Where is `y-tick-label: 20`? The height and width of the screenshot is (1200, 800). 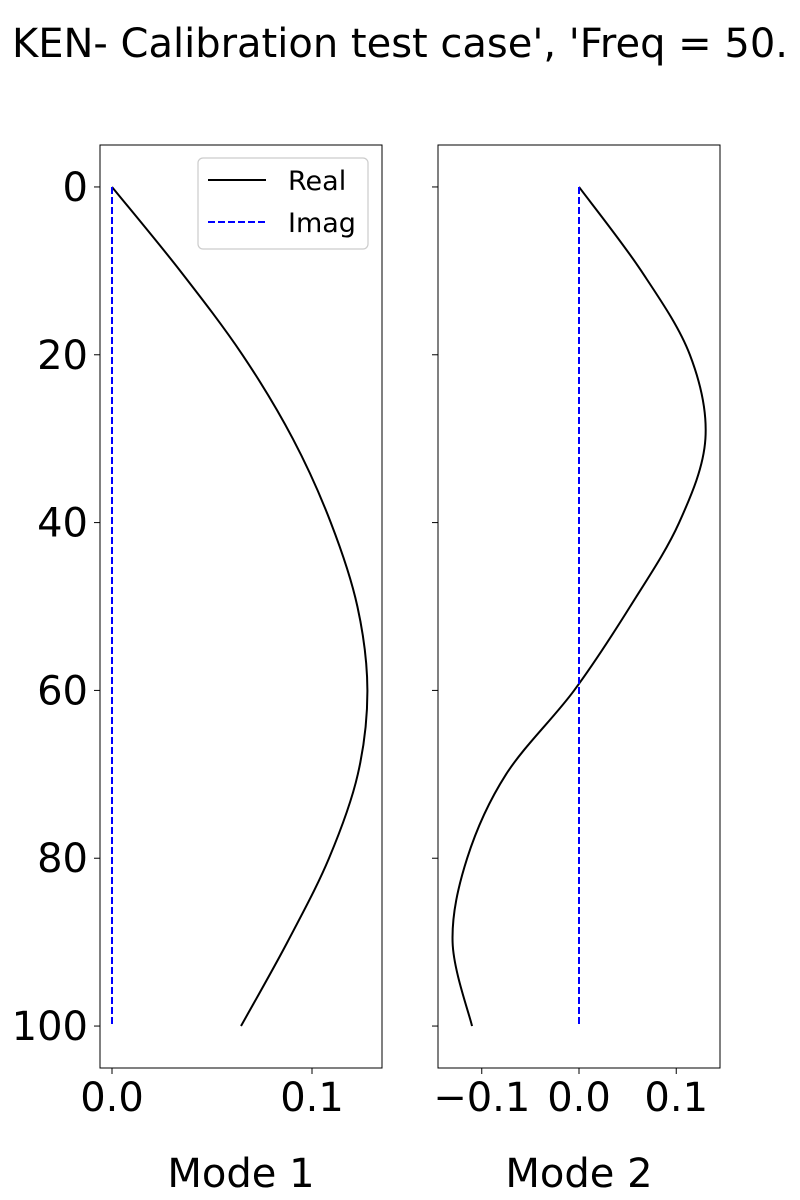
y-tick-label: 20 is located at coordinates (62, 356).